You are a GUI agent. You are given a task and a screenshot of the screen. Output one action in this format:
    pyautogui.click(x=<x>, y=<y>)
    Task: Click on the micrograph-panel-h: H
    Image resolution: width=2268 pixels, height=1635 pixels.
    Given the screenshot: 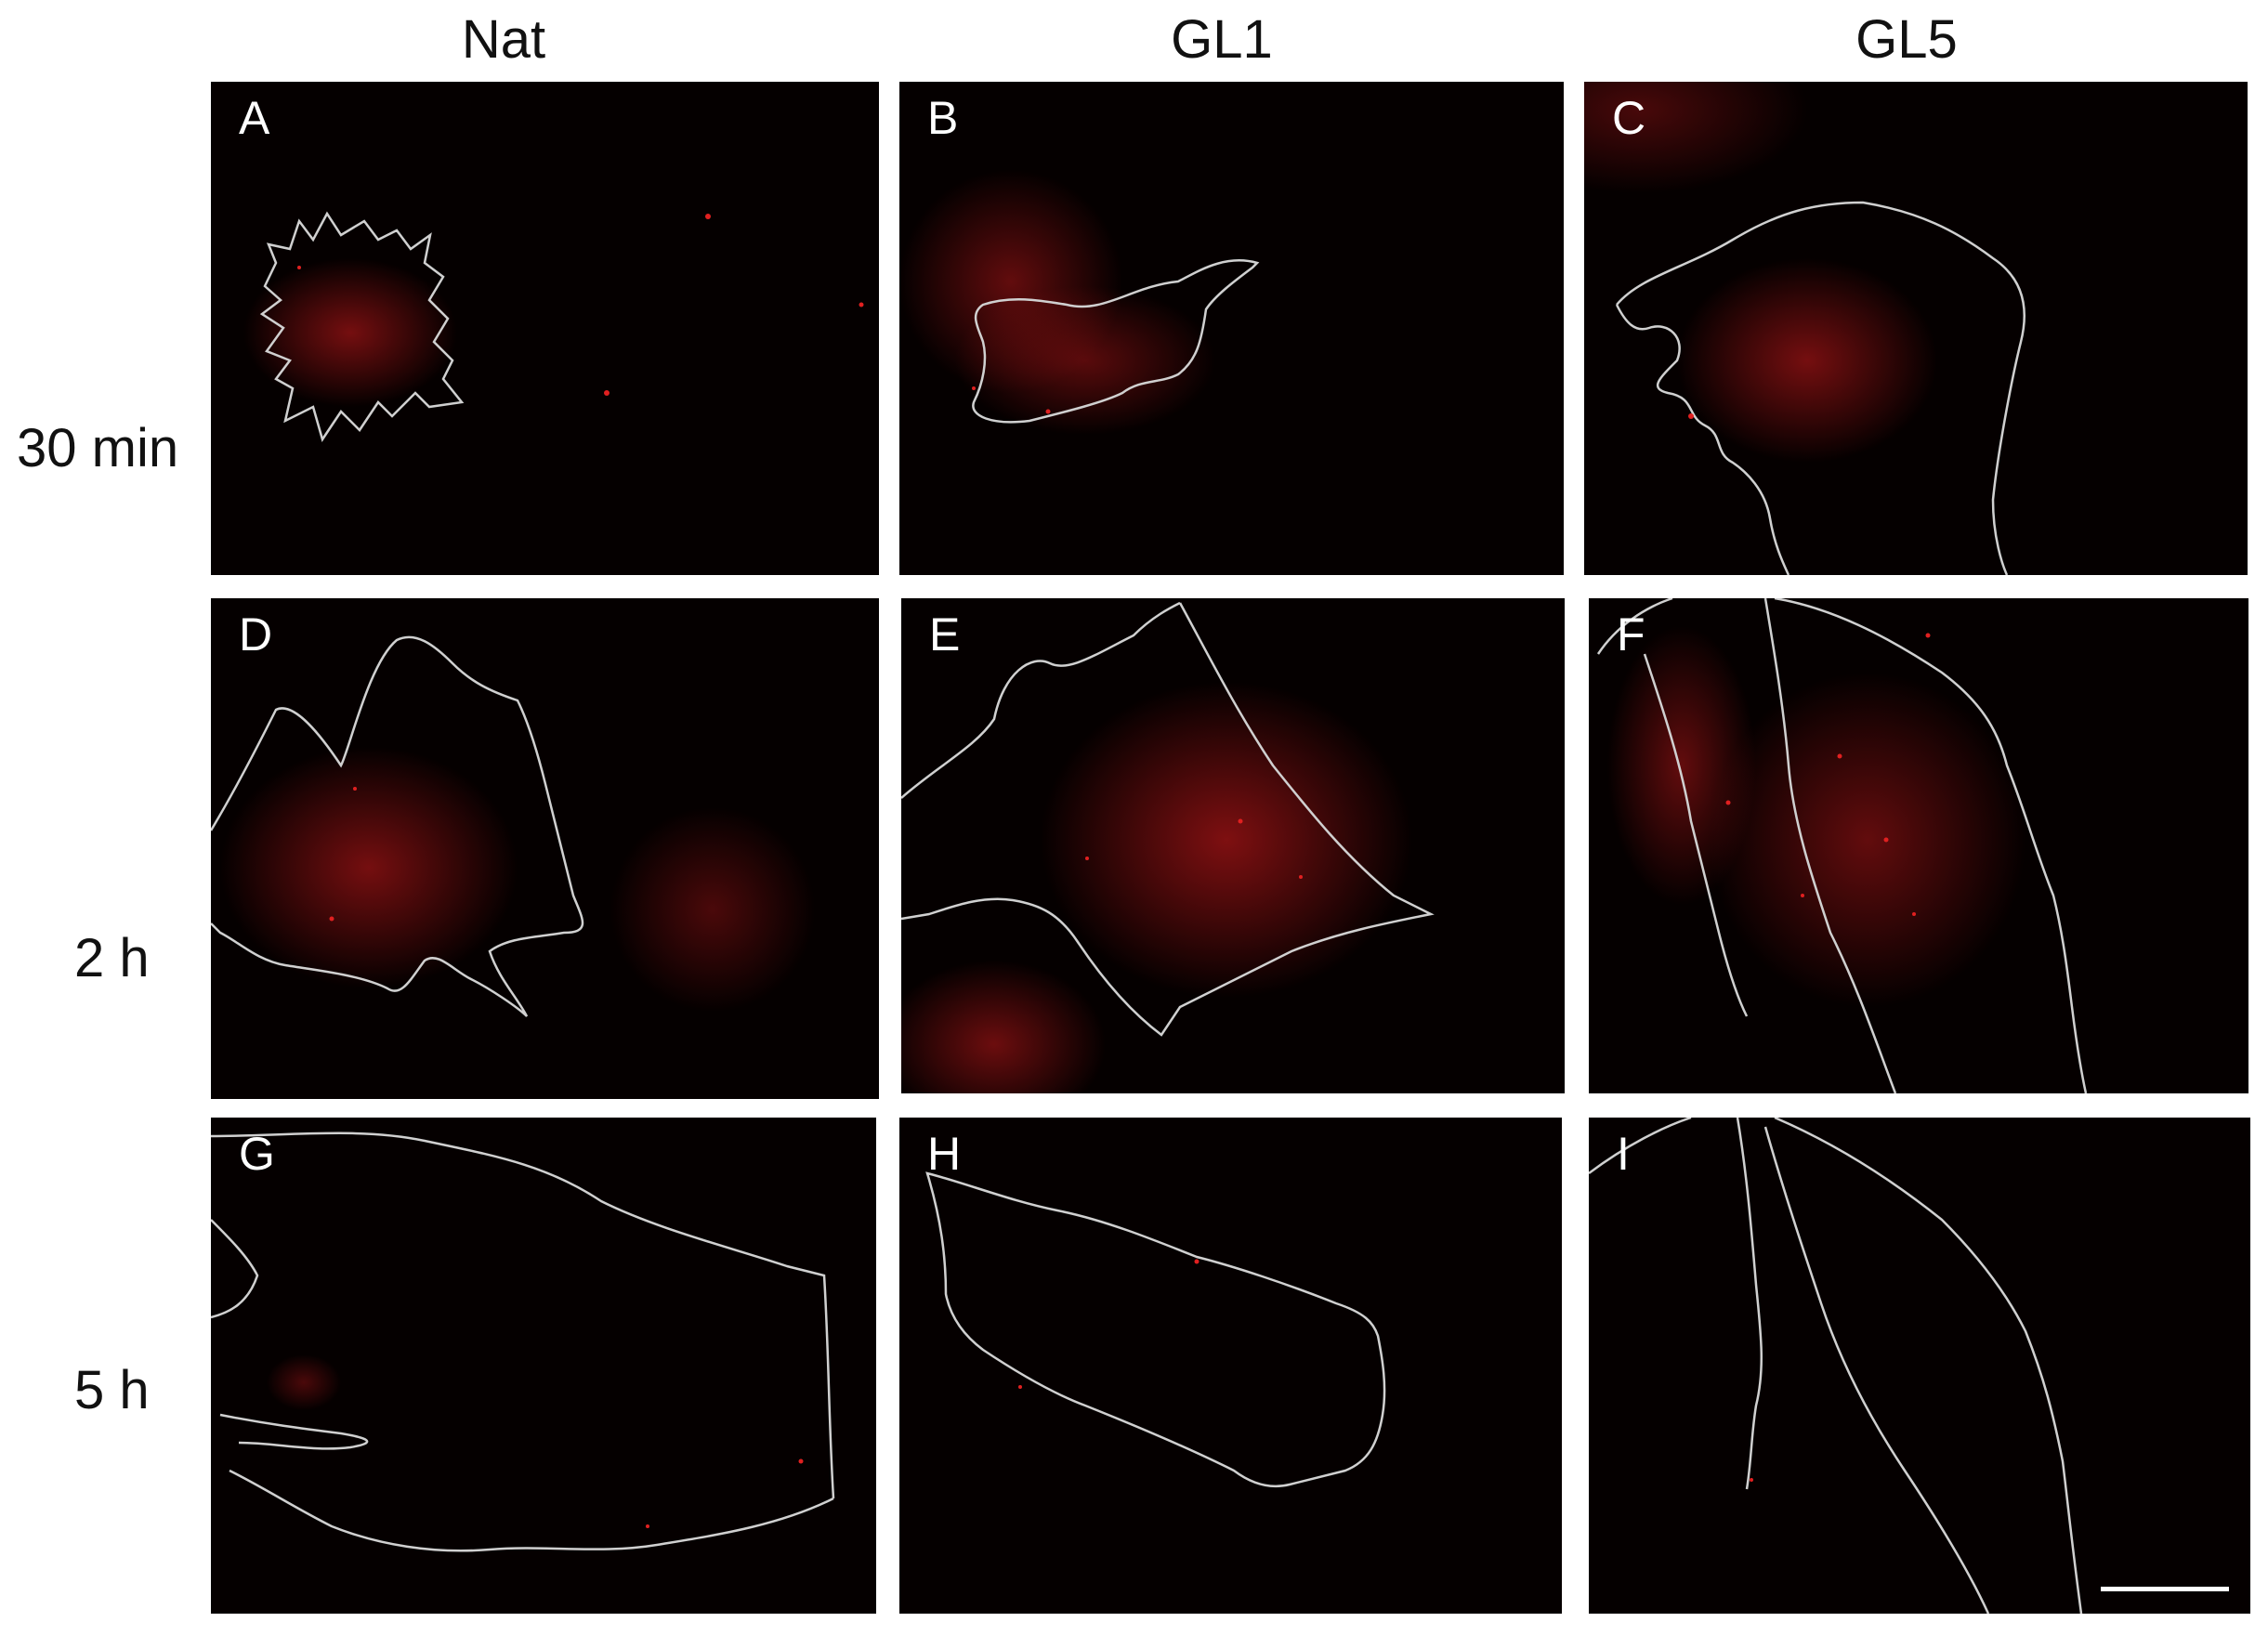 What is the action you would take?
    pyautogui.click(x=1230, y=1366)
    